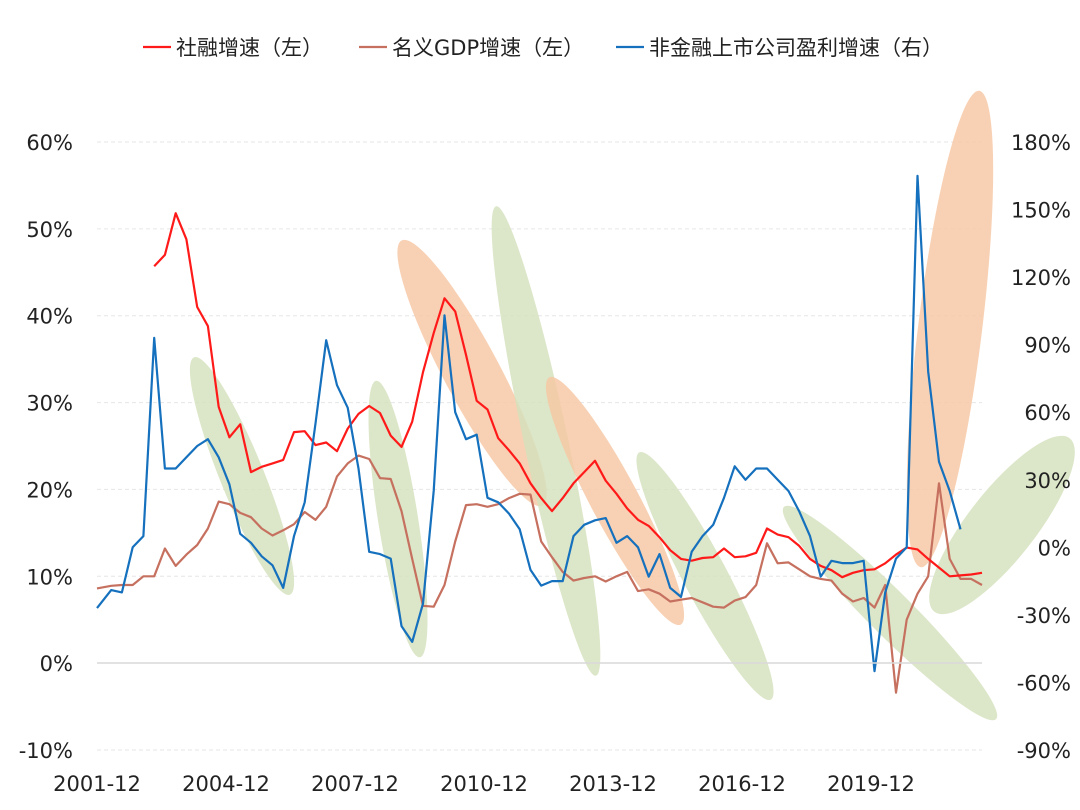  What do you see at coordinates (56, 664) in the screenshot?
I see `left-y-tick-label: 0%` at bounding box center [56, 664].